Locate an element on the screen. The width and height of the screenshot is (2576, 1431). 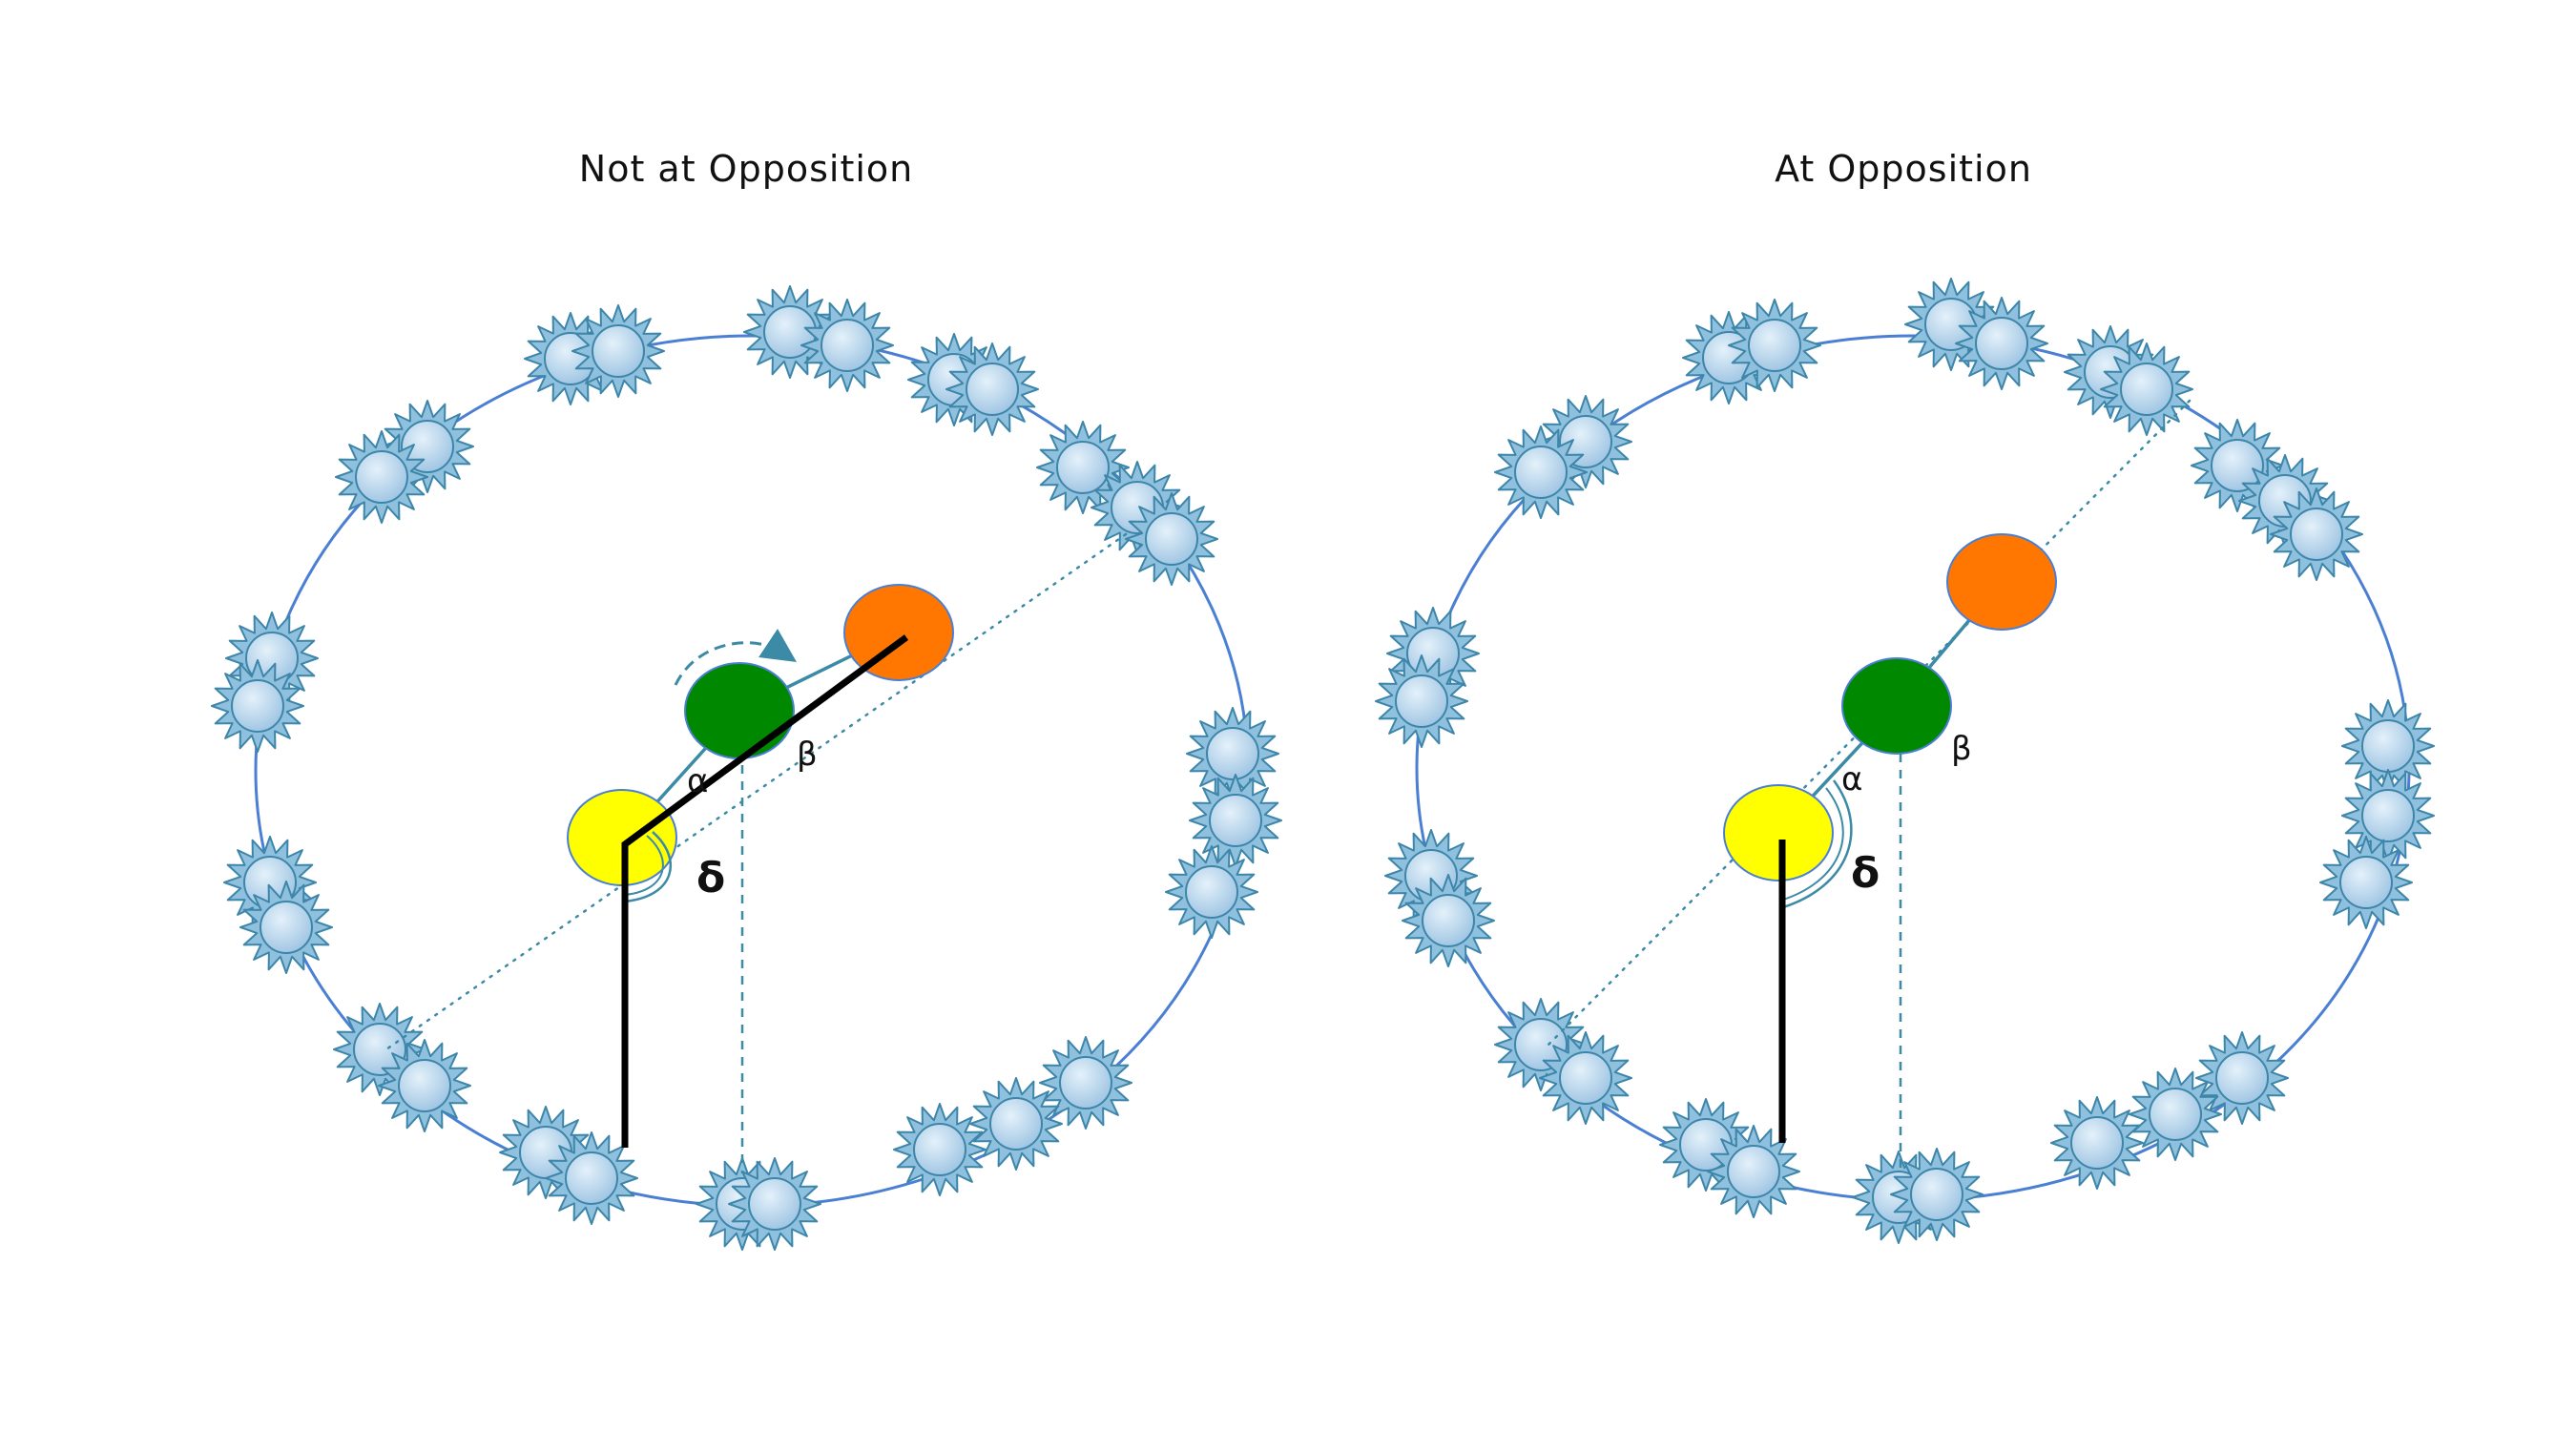
sun is located at coordinates (1778, 833).